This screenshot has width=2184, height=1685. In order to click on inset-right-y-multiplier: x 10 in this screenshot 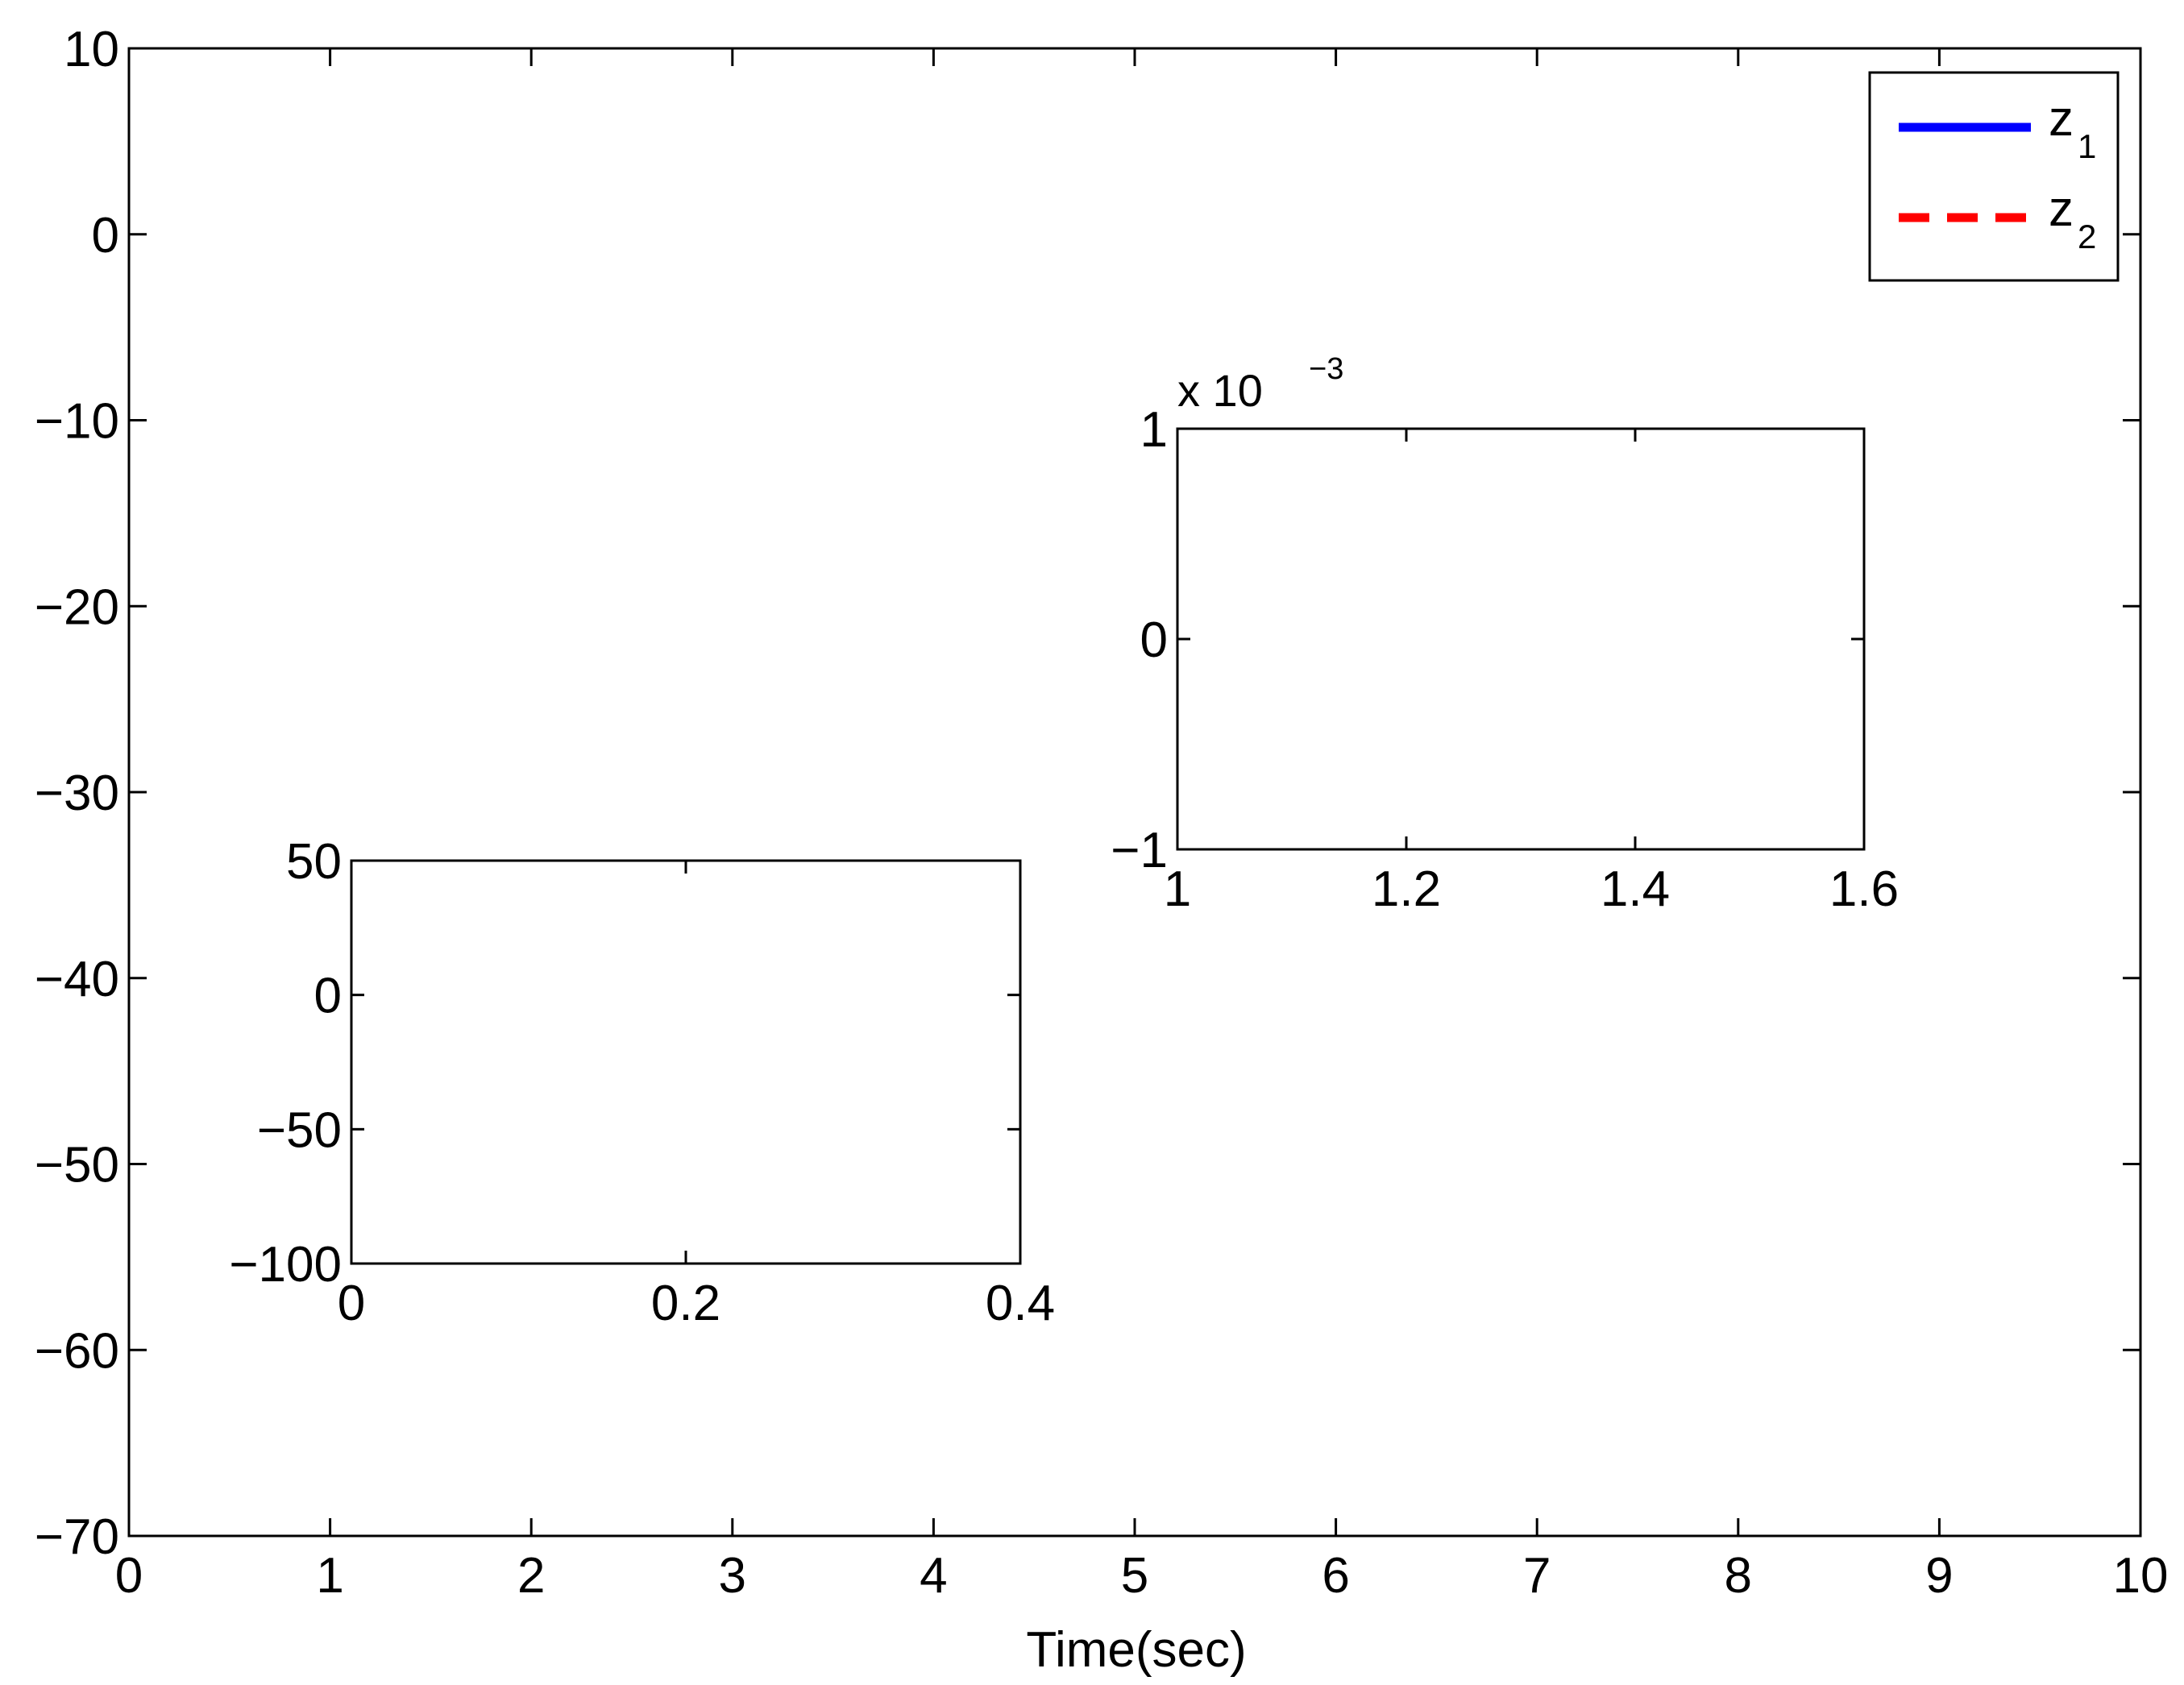, I will do `click(1220, 390)`.